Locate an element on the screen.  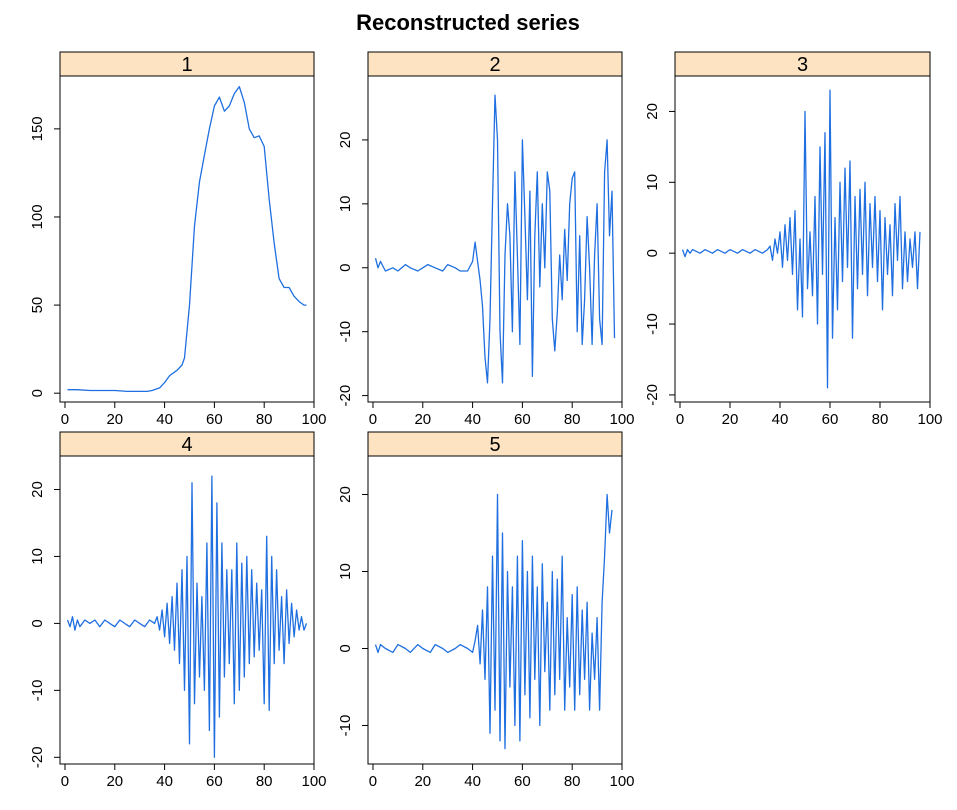
panel-strip-label: 1 is located at coordinates (186, 65).